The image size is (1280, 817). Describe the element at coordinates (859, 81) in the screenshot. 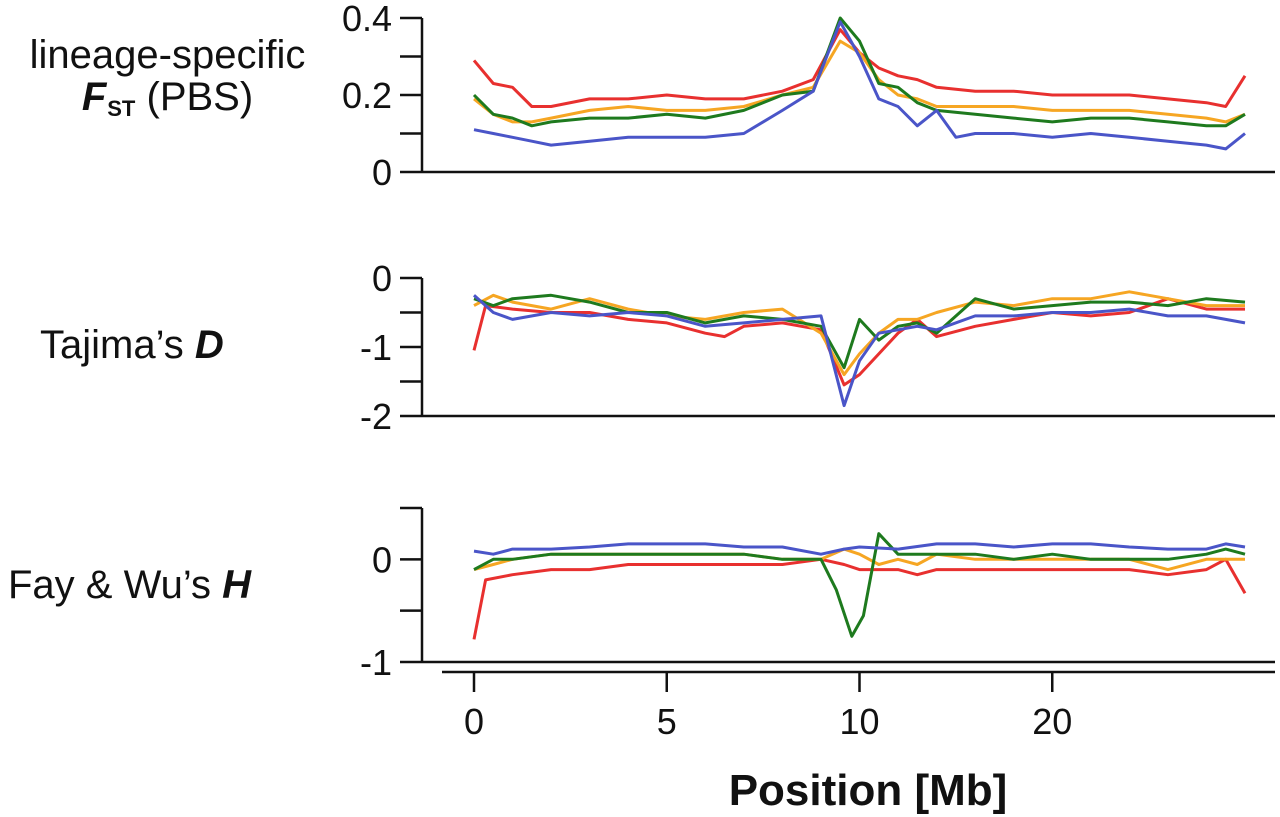

I see `fst-series-orange` at that location.